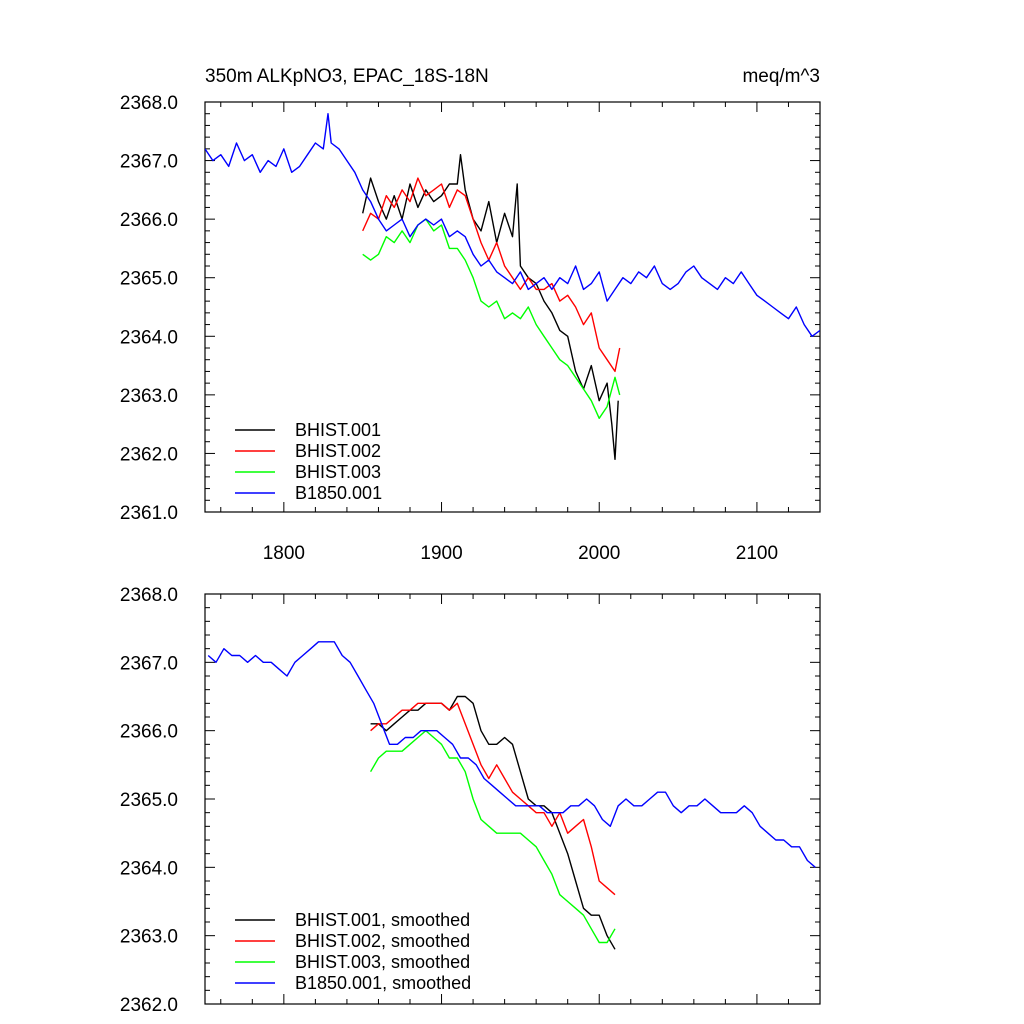  I want to click on x-tick-label: 2000, so click(599, 553).